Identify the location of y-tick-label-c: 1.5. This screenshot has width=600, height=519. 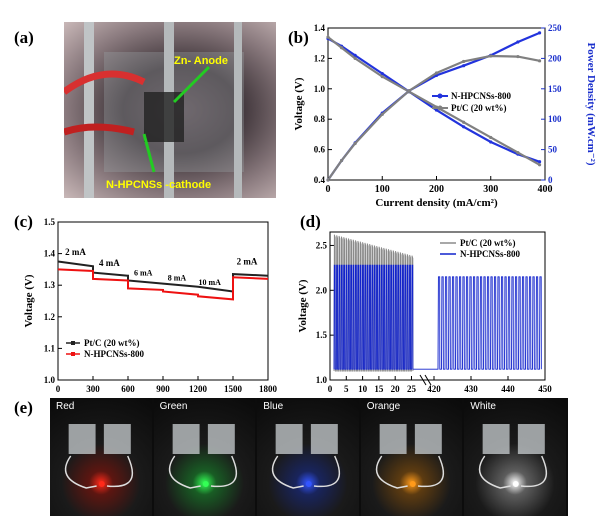
(50, 222).